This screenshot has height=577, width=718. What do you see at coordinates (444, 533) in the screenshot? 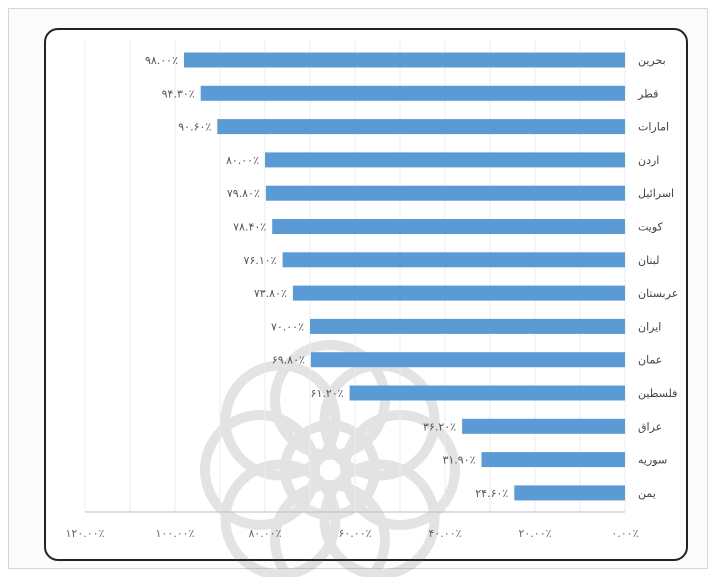
I see `x-tick-label: ۴۰.۰۰٪` at bounding box center [444, 533].